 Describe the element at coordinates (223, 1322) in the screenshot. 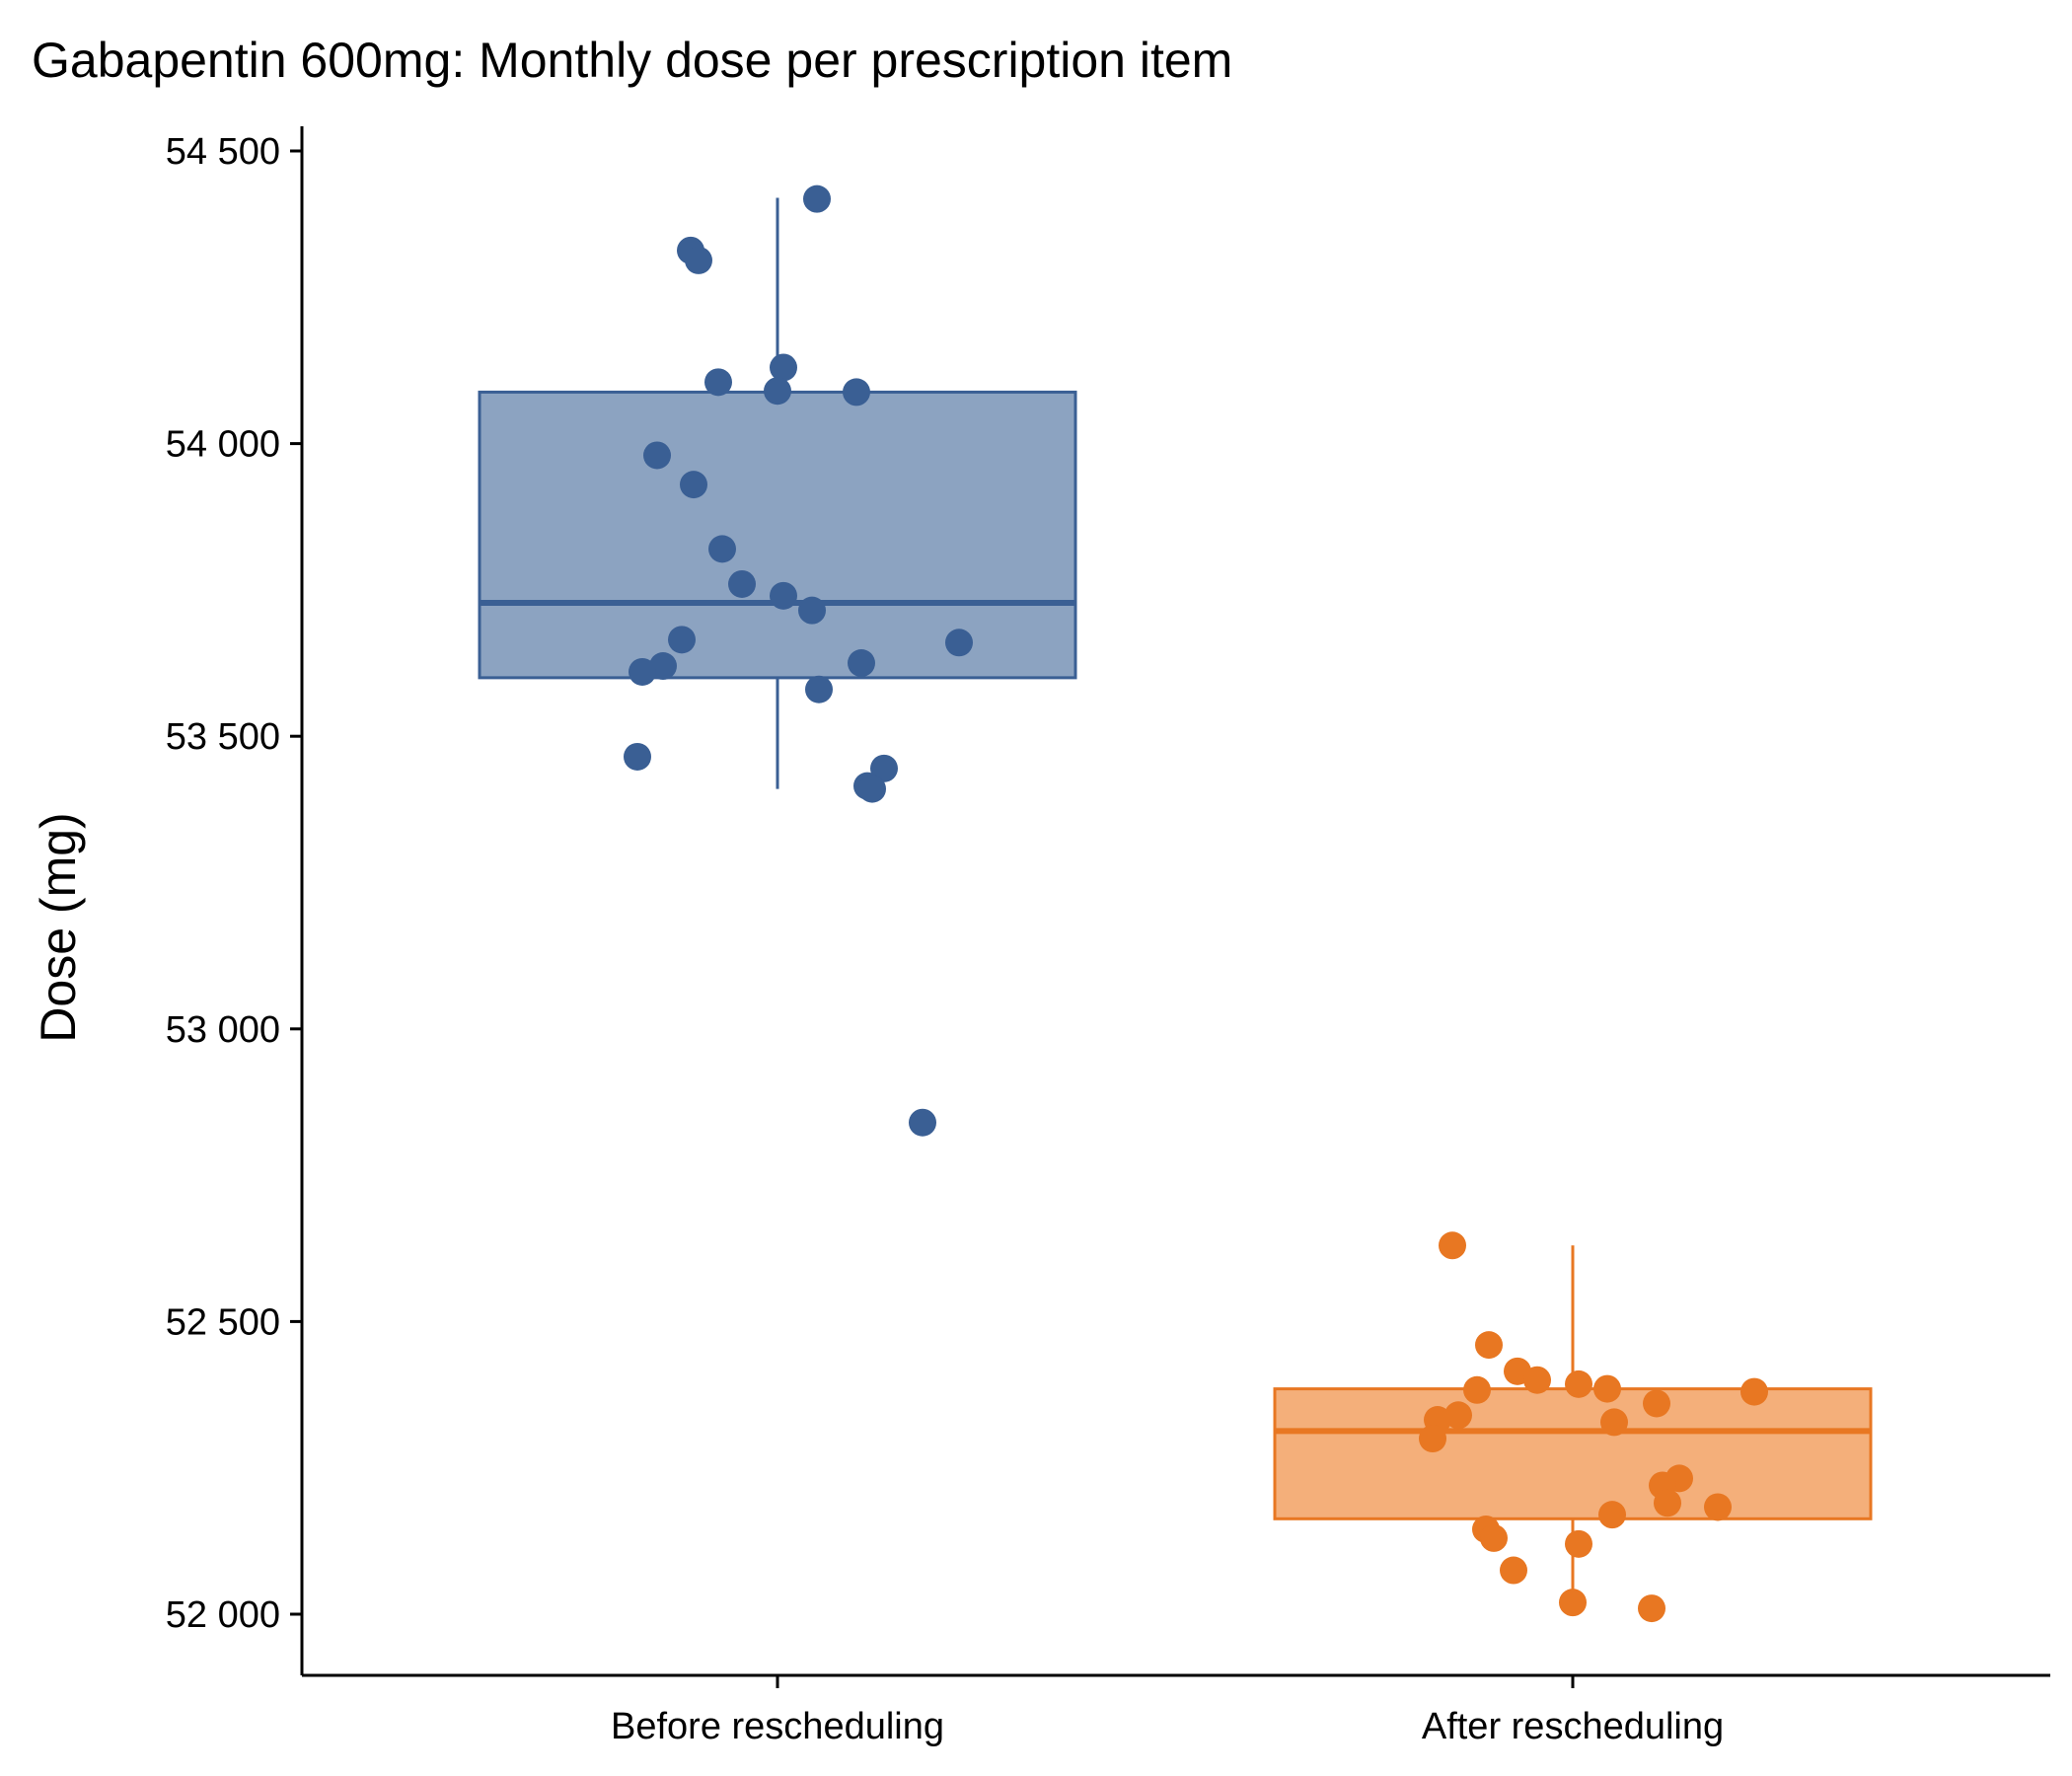

I see `y-tick-label: 52 500` at that location.